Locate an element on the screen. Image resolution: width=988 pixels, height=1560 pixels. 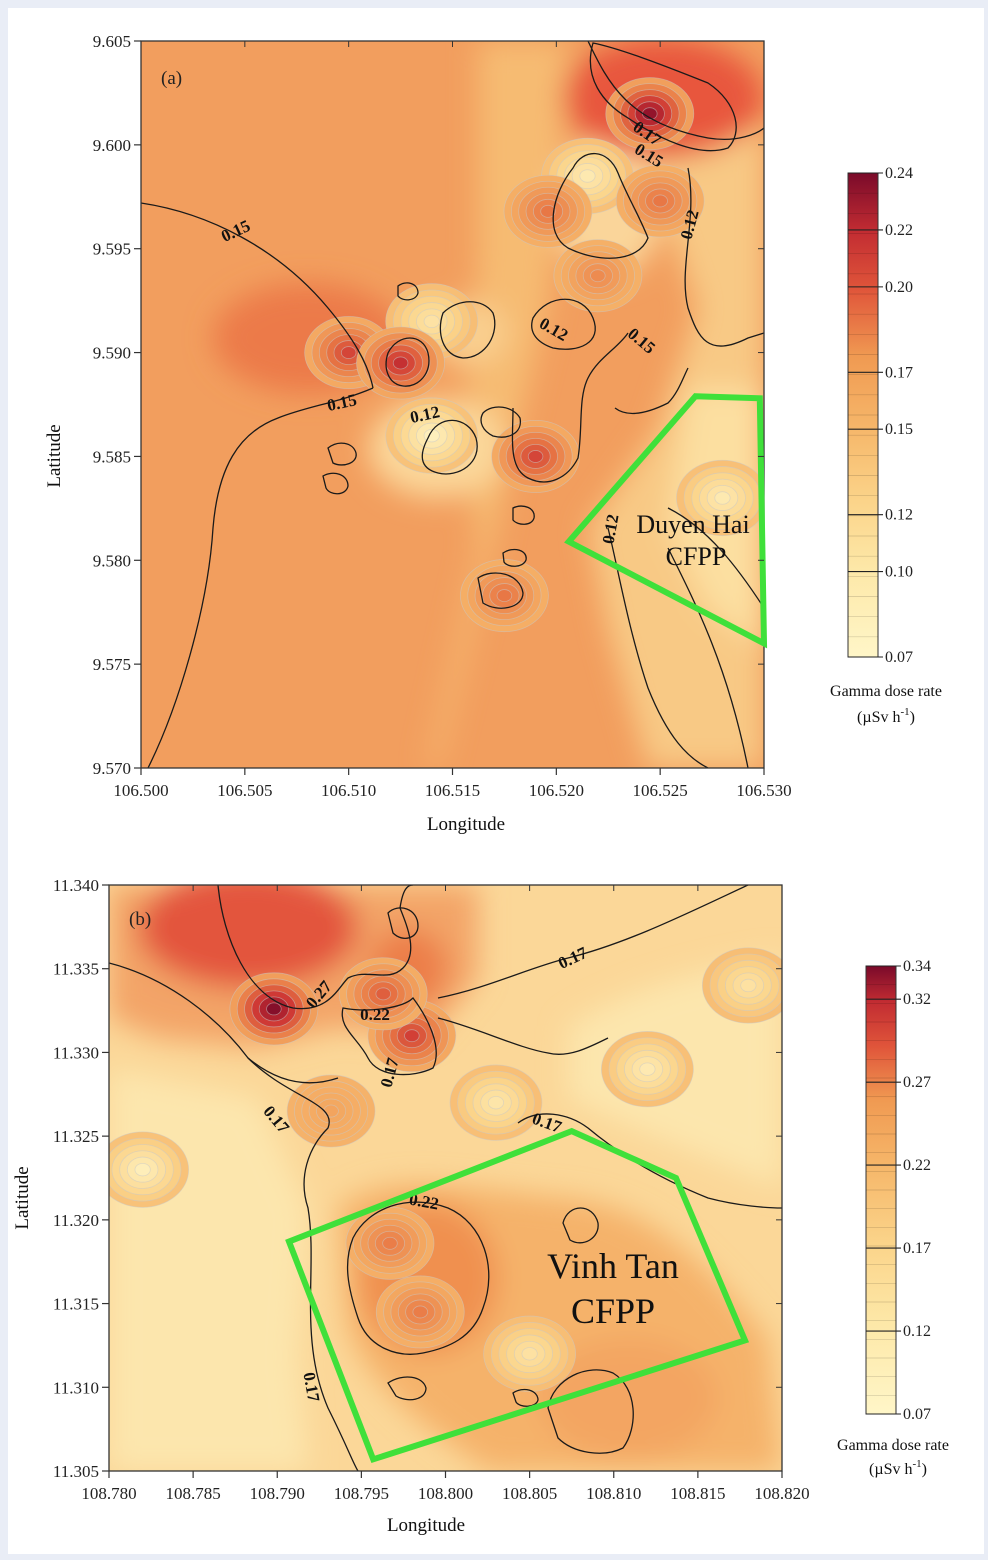
x-tick-label: 108.810 is located at coordinates (613, 1493).